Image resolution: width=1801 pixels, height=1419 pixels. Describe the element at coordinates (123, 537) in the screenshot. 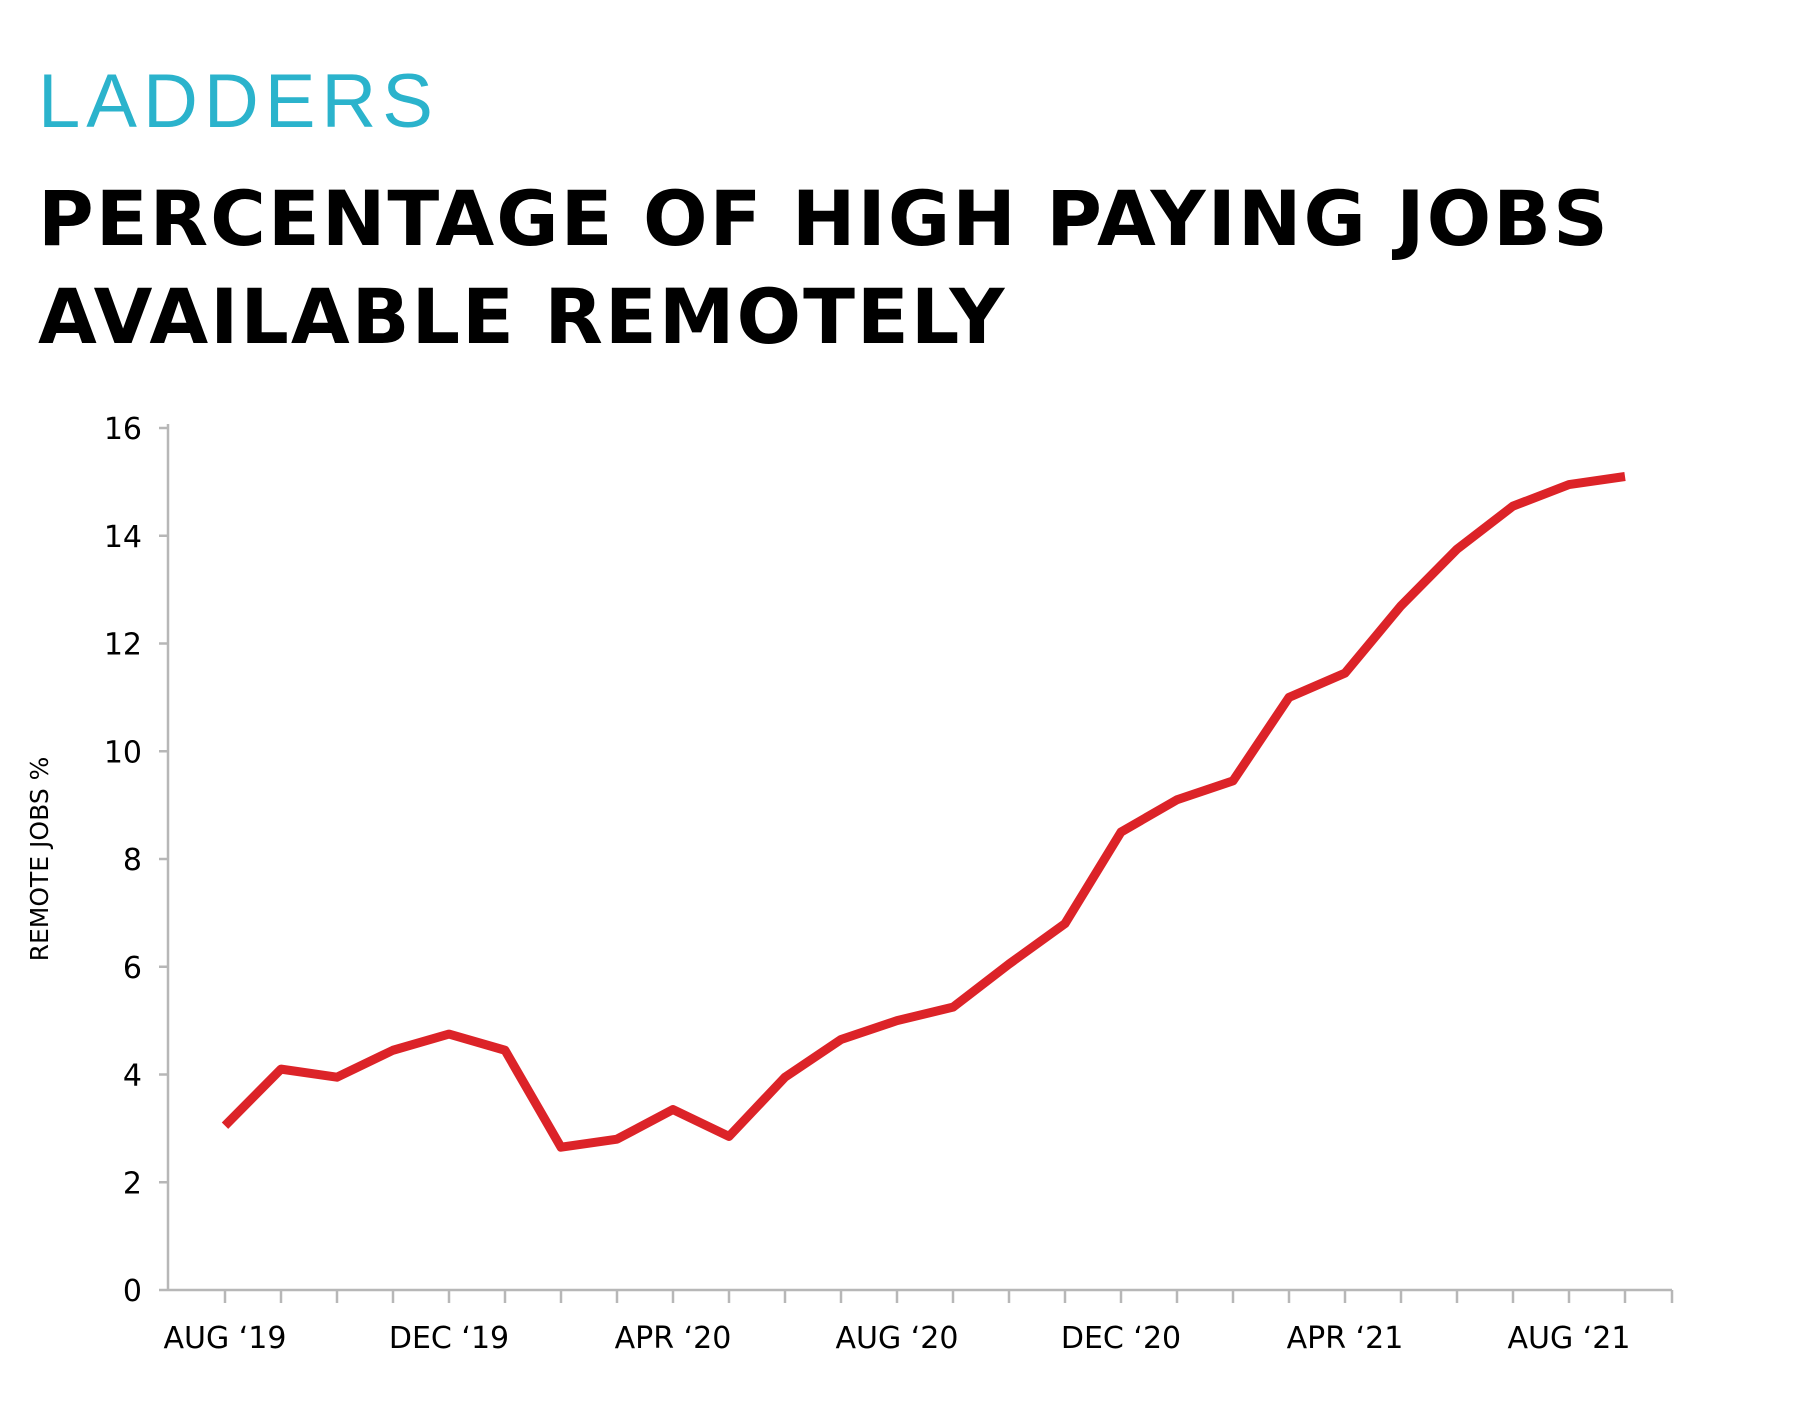

I see `y-tick-label: 14` at that location.